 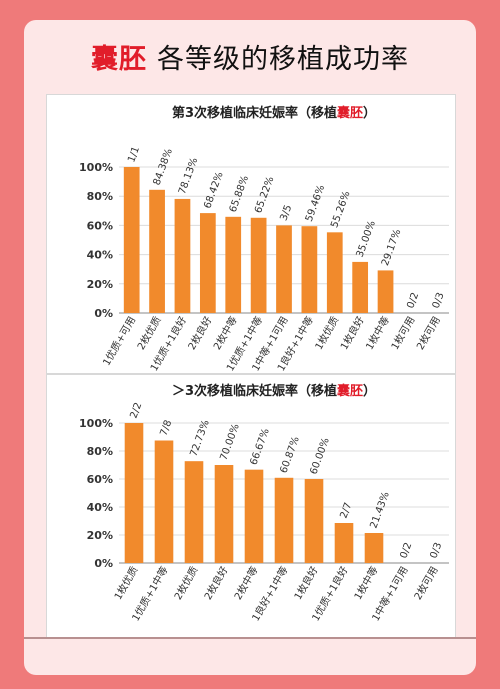 I want to click on data-label: 70.00%, so click(x=229, y=442).